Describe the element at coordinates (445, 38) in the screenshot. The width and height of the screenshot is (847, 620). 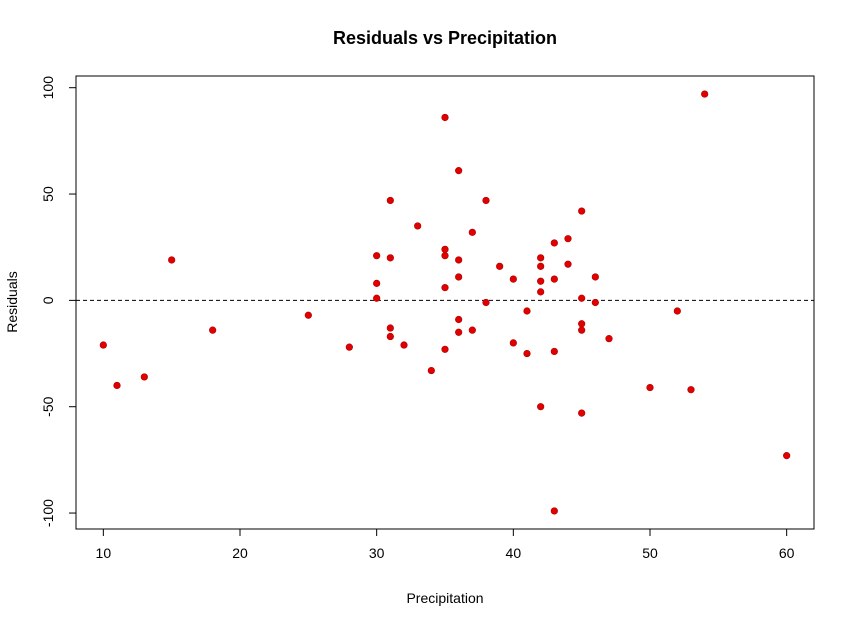
I see `chart-title: Residuals vs Precipitation` at that location.